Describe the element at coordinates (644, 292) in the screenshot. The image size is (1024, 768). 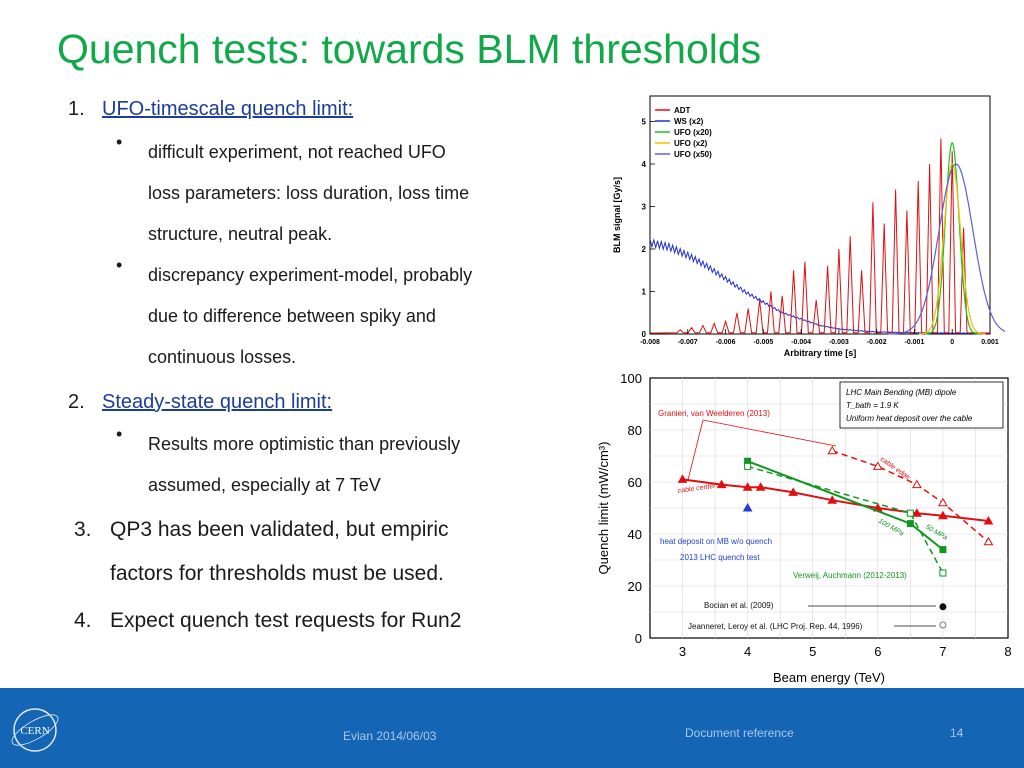
I see `y-tick-label: 1` at that location.